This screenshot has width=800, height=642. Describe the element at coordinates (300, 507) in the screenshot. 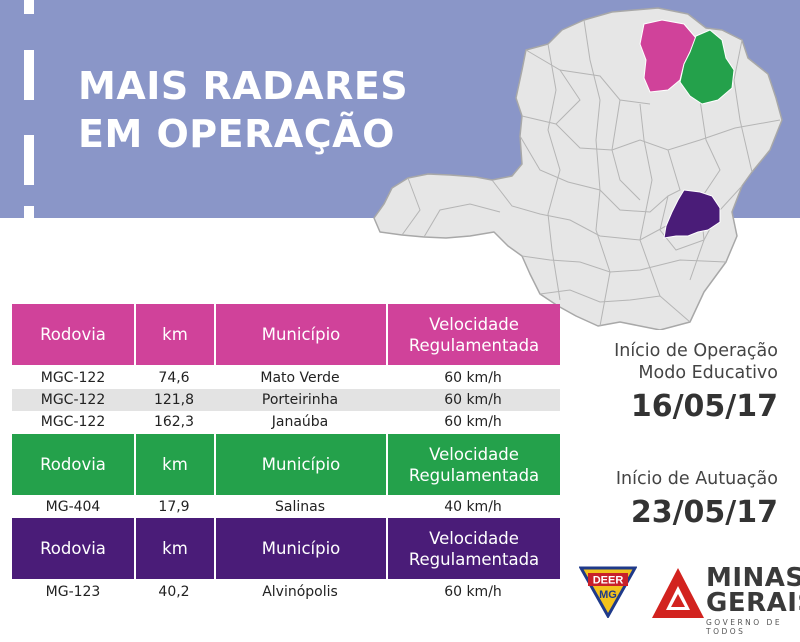

I see `cell-municipio: Salinas` at that location.